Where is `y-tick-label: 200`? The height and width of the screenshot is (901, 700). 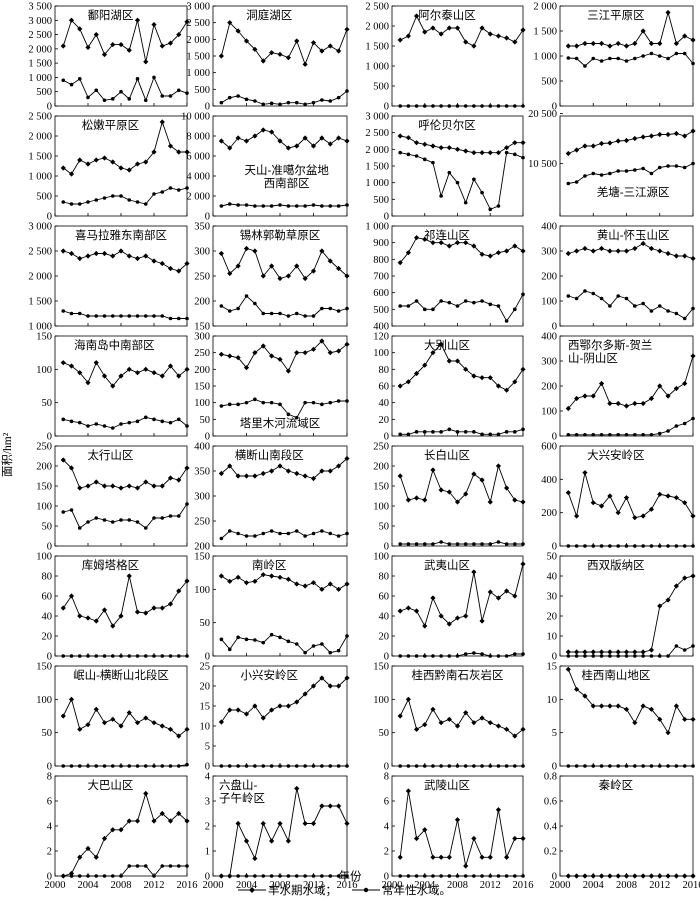 y-tick-label: 200 is located at coordinates (549, 277).